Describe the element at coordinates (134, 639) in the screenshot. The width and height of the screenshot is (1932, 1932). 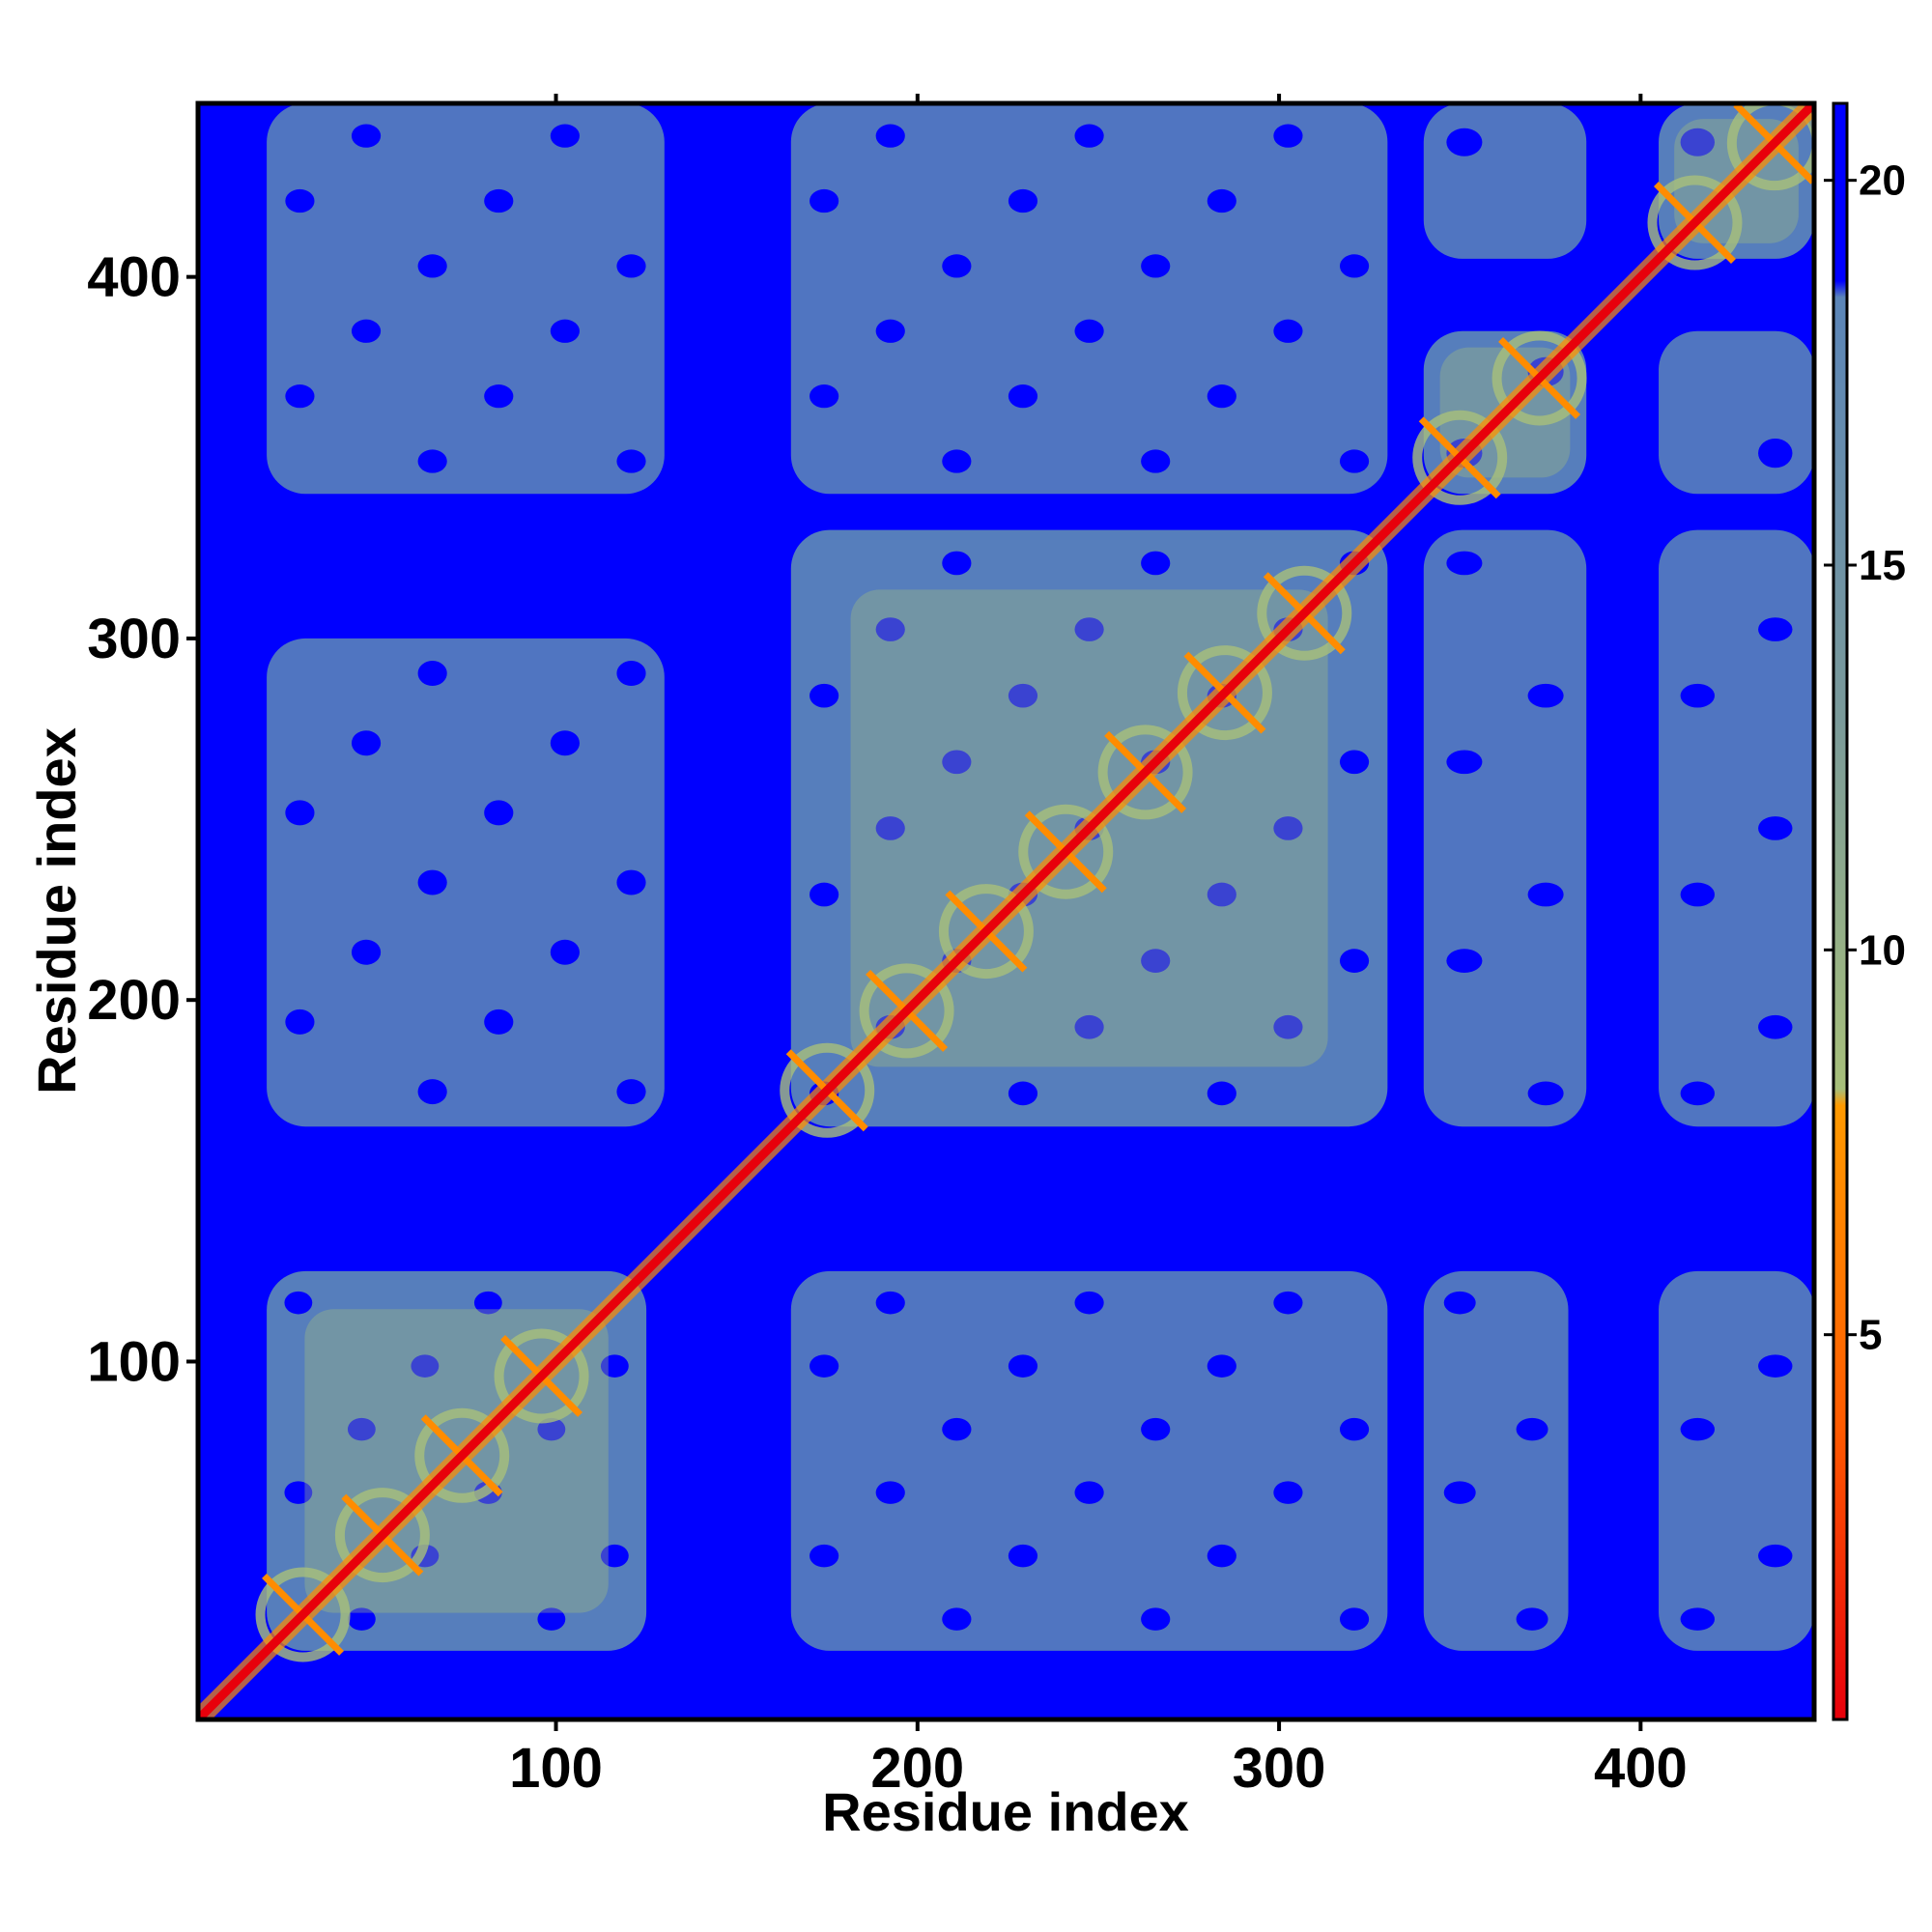
I see `y-tick-label: 300` at that location.